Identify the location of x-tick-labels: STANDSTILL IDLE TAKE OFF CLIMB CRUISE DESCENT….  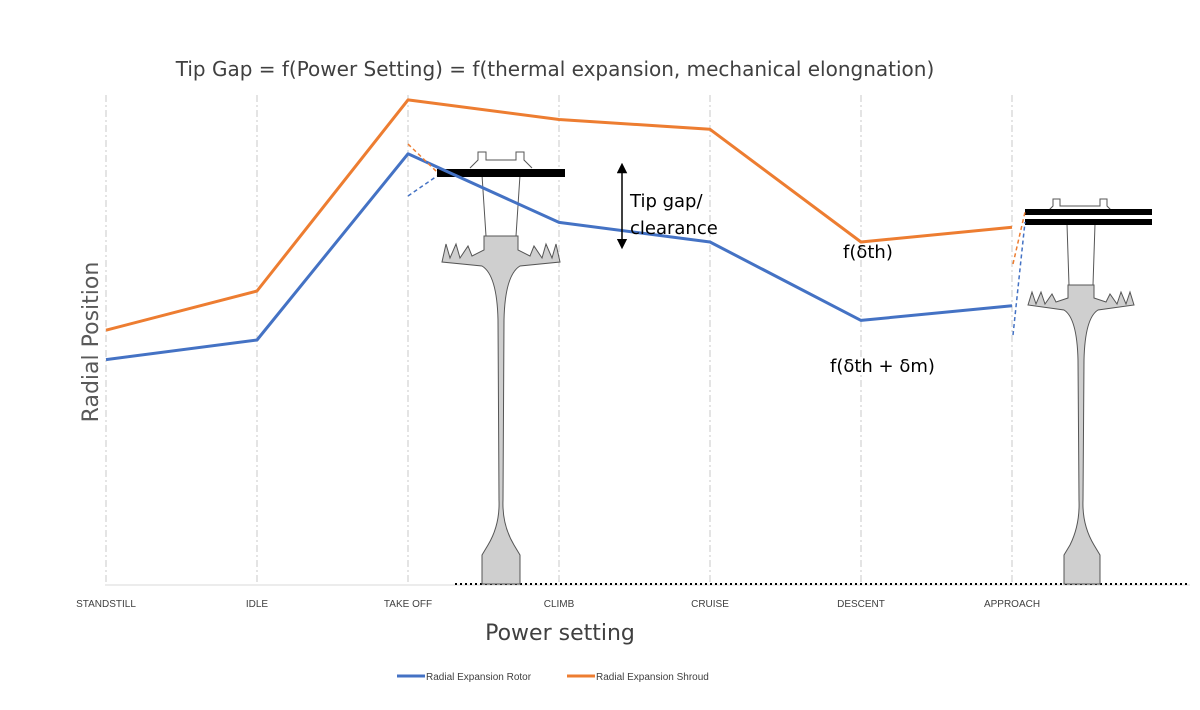
(558, 604).